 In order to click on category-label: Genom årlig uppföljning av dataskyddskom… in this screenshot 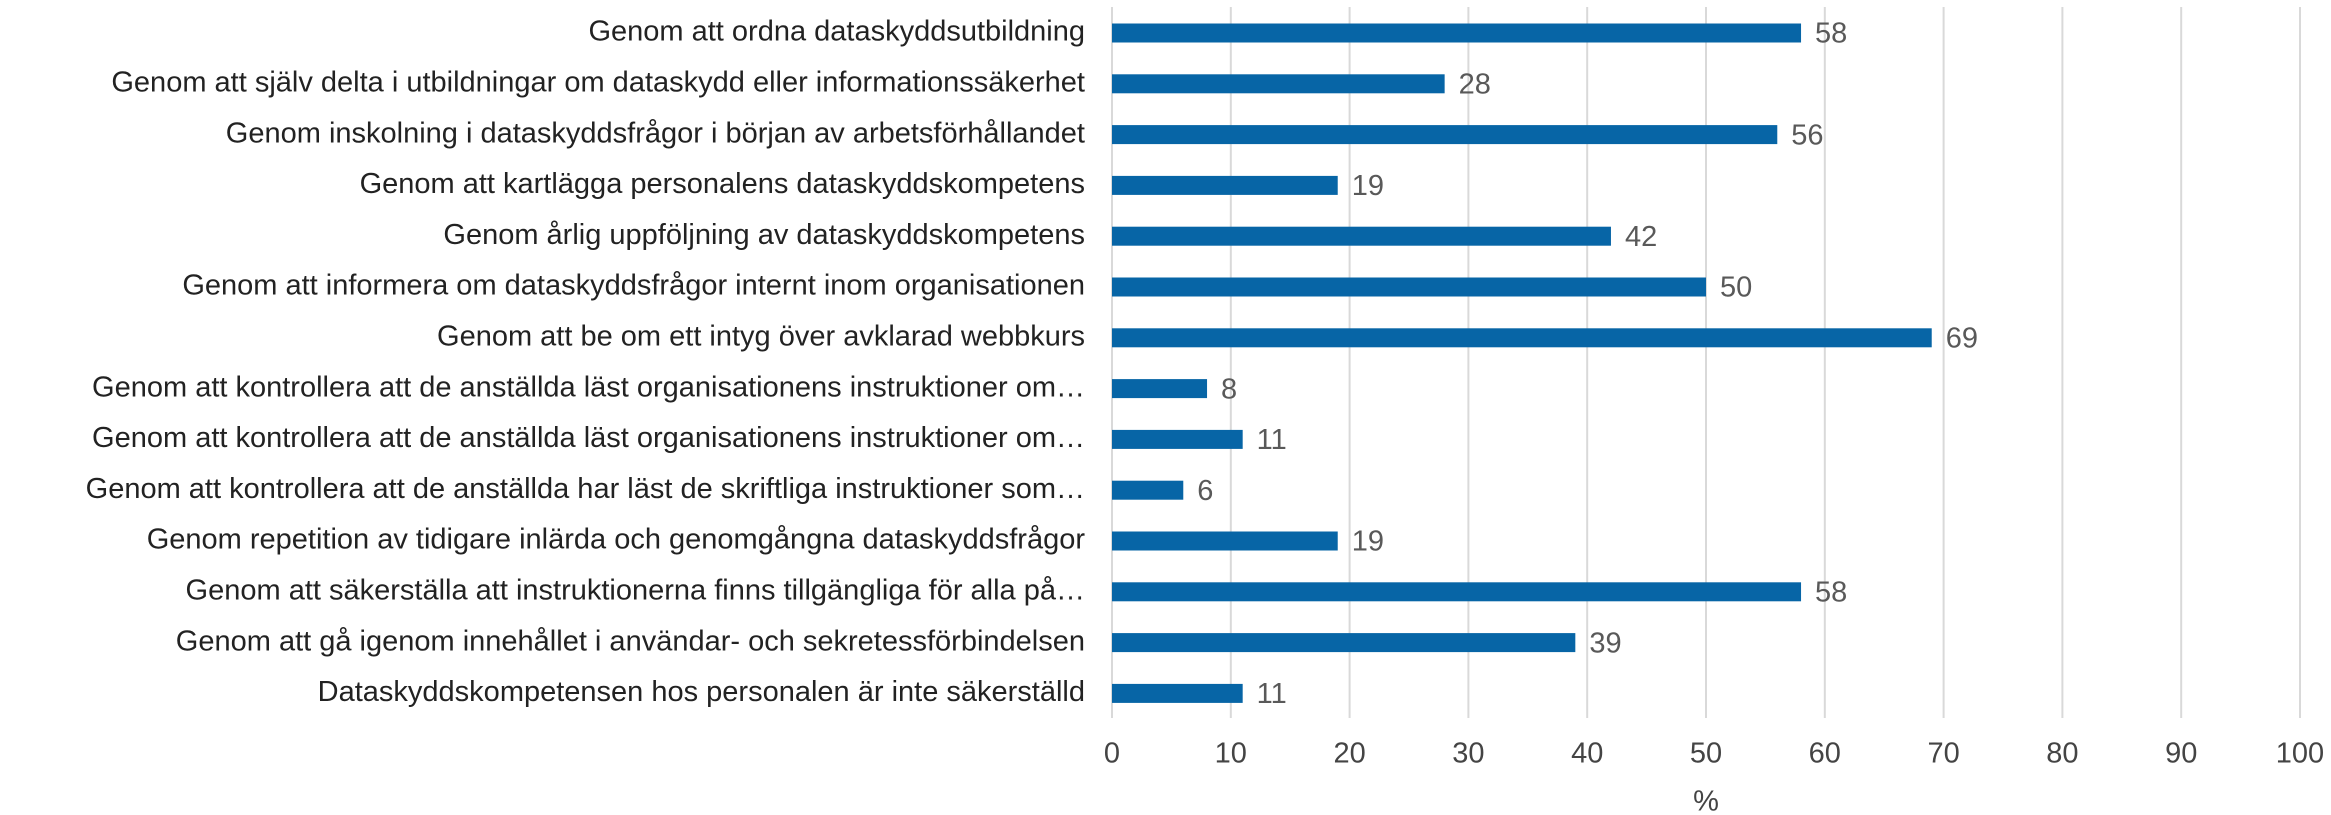, I will do `click(764, 235)`.